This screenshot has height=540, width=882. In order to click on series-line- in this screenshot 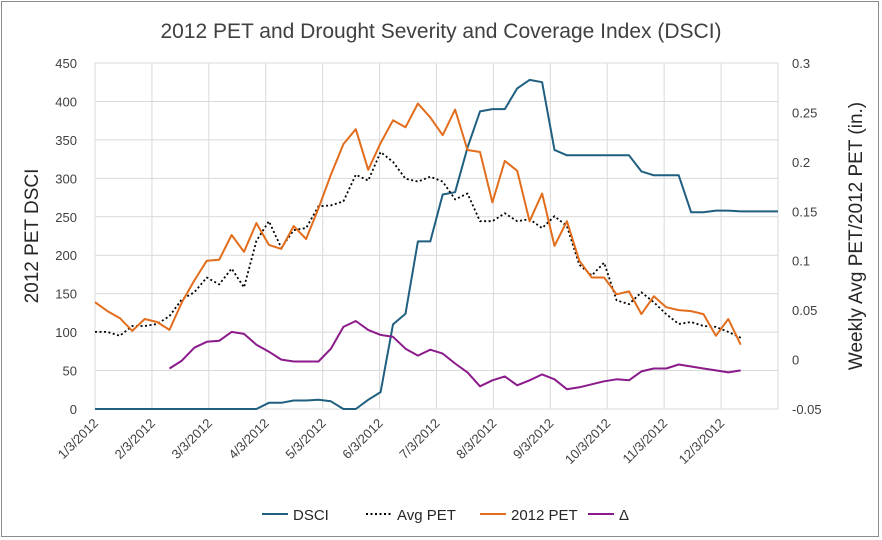, I will do `click(454, 355)`.